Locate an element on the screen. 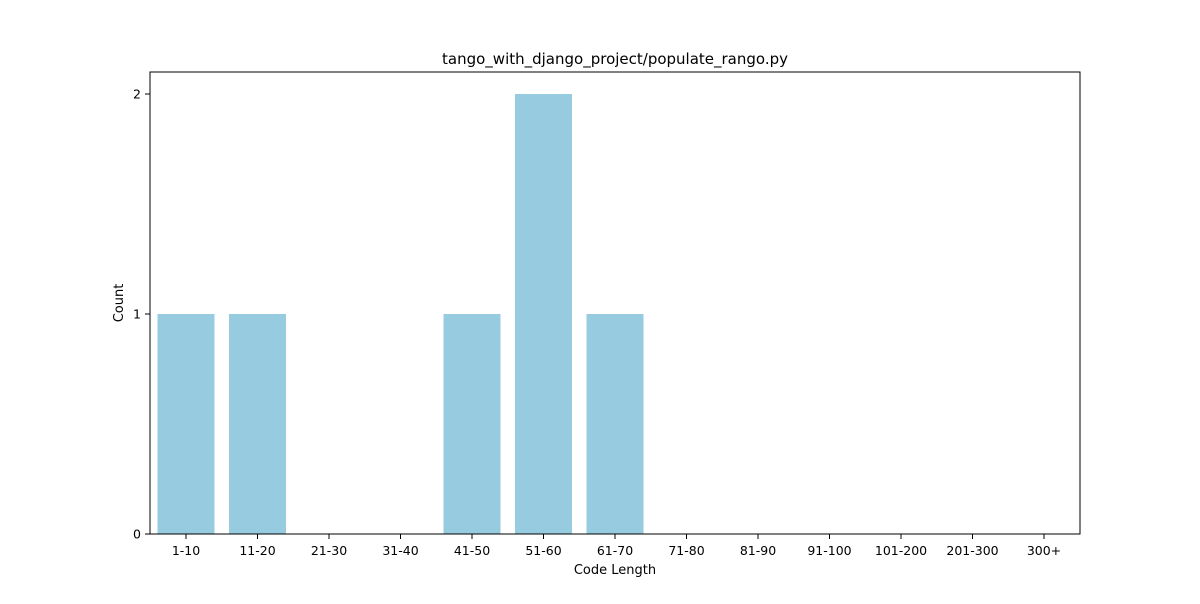  y-tick-label: 2 is located at coordinates (137, 94).